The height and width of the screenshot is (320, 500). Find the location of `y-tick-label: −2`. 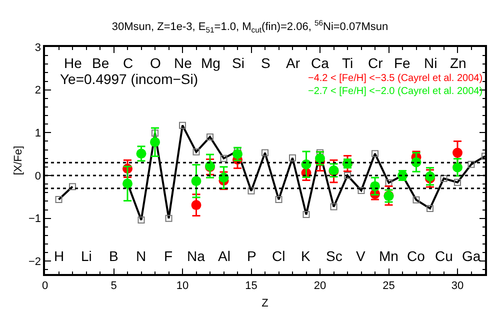

y-tick-label: −2 is located at coordinates (35, 262).